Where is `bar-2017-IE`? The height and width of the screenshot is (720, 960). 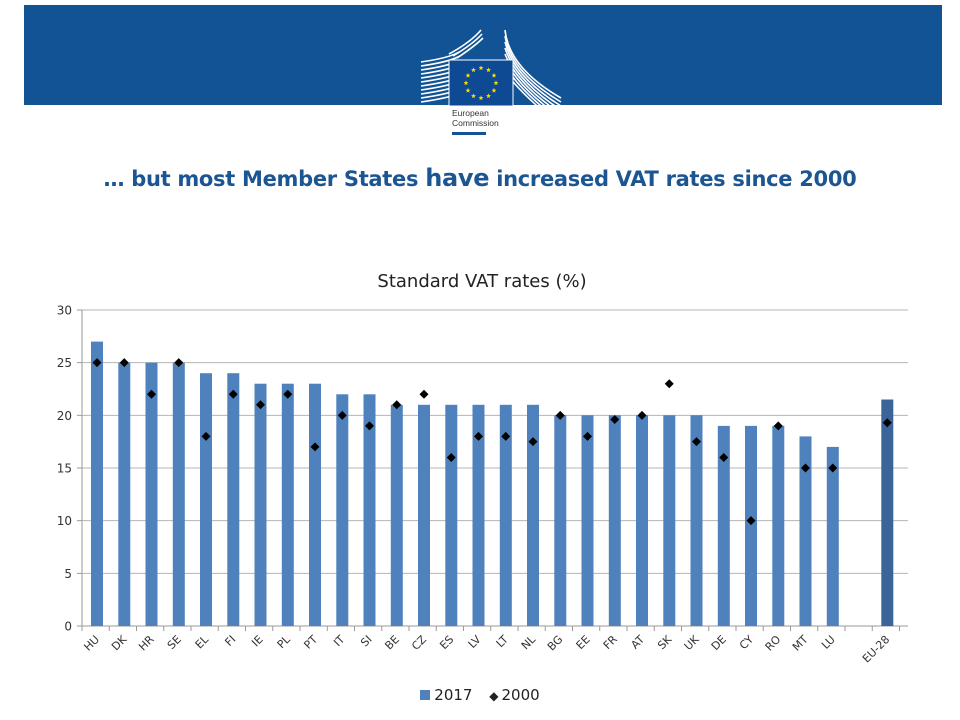
bar-2017-IE is located at coordinates (260, 504).